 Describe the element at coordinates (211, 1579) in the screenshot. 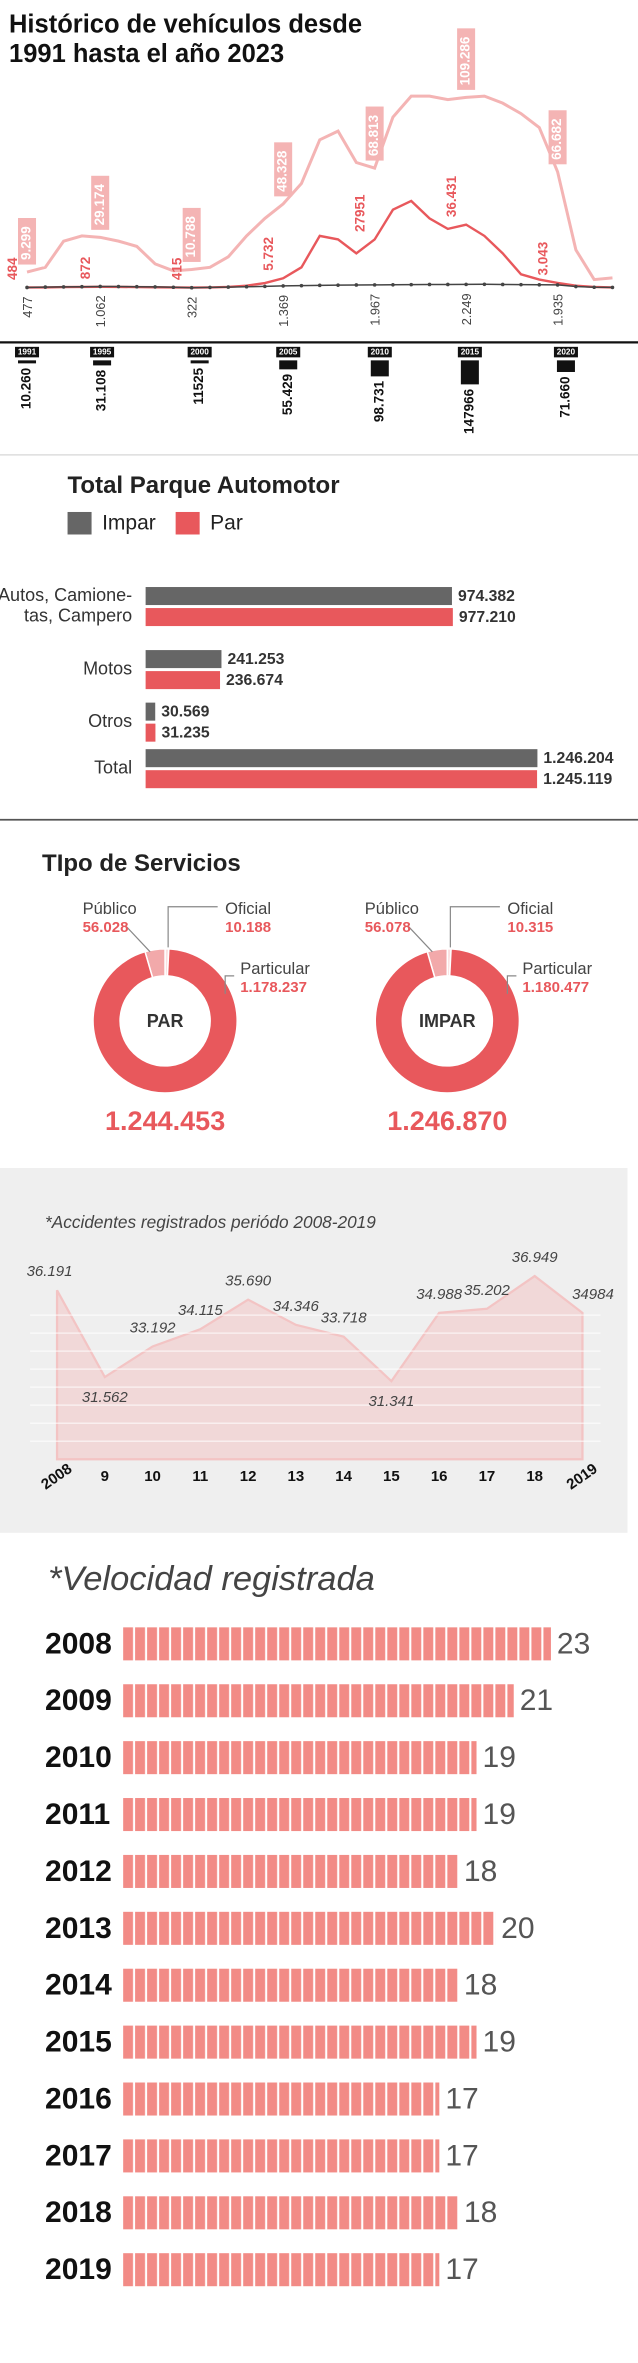

I see `chart-title: *Velocidad registrada` at that location.